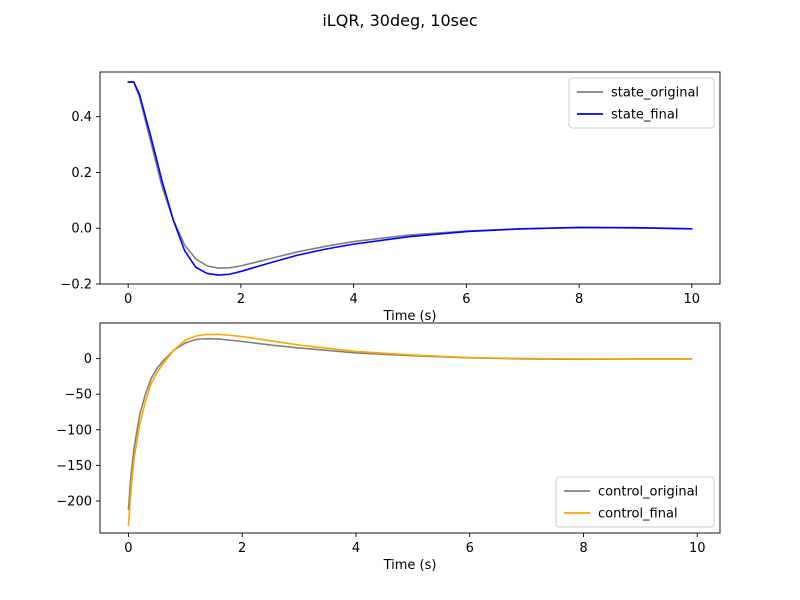 Image resolution: width=800 pixels, height=600 pixels. What do you see at coordinates (638, 514) in the screenshot?
I see `legend-entry-control-final: control_final` at bounding box center [638, 514].